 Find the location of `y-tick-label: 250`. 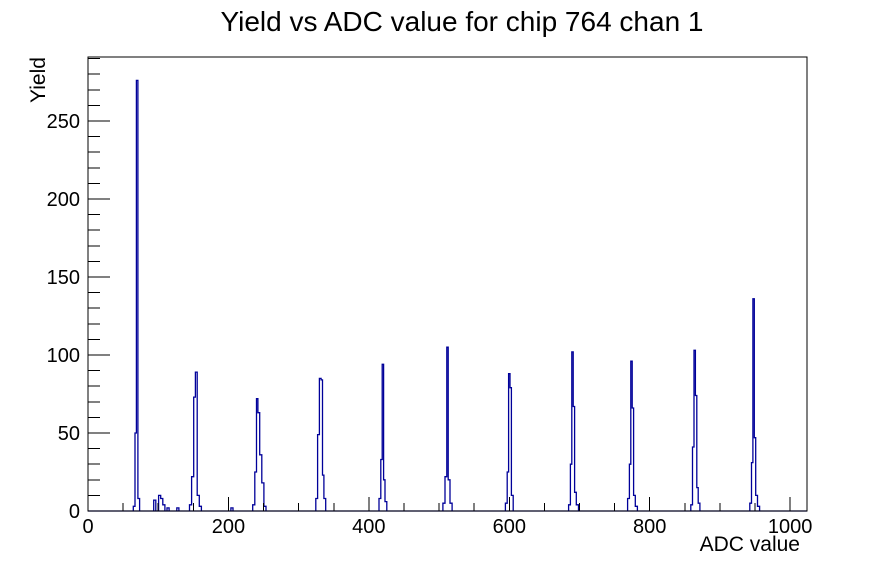

y-tick-label: 250 is located at coordinates (63, 122).